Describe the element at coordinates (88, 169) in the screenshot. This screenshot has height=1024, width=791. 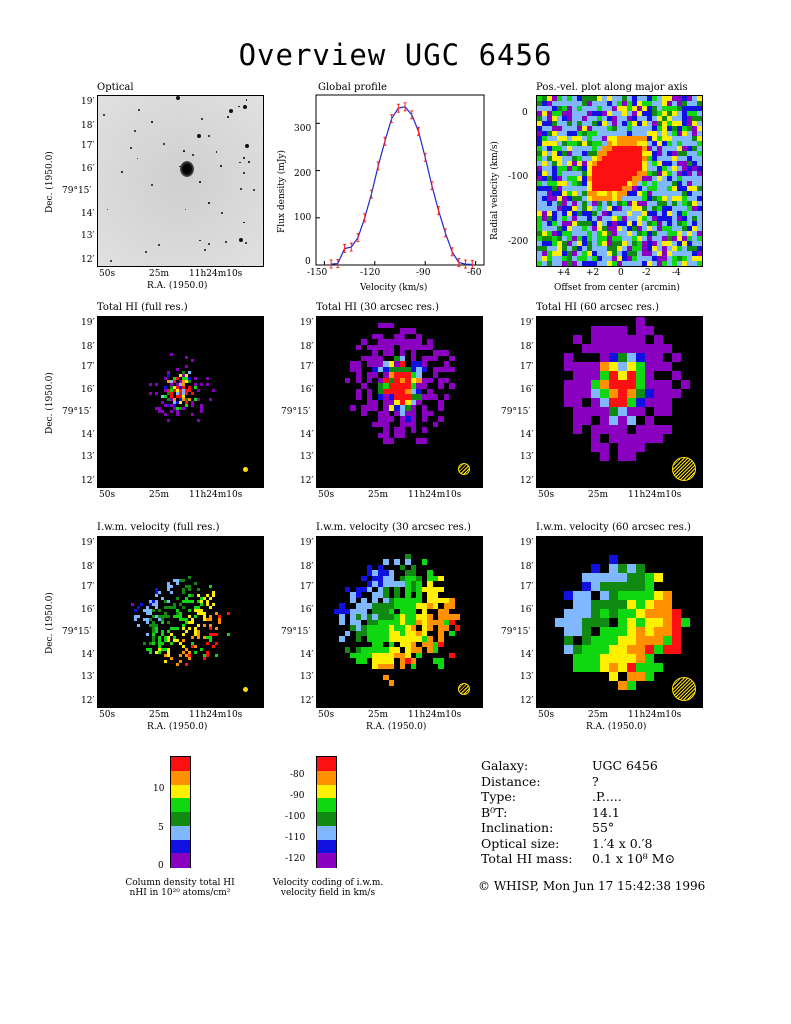
I see `dec-tick: 16′` at that location.